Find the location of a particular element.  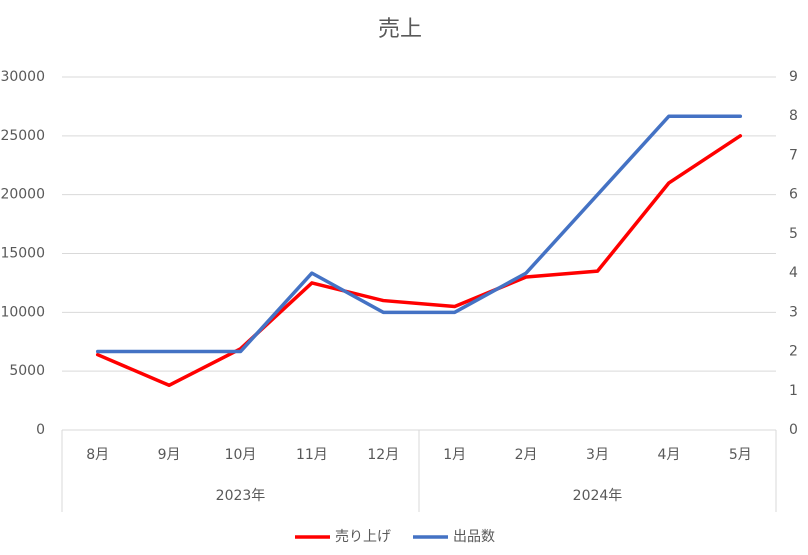

y-tick-label: 25000 is located at coordinates (22, 136).